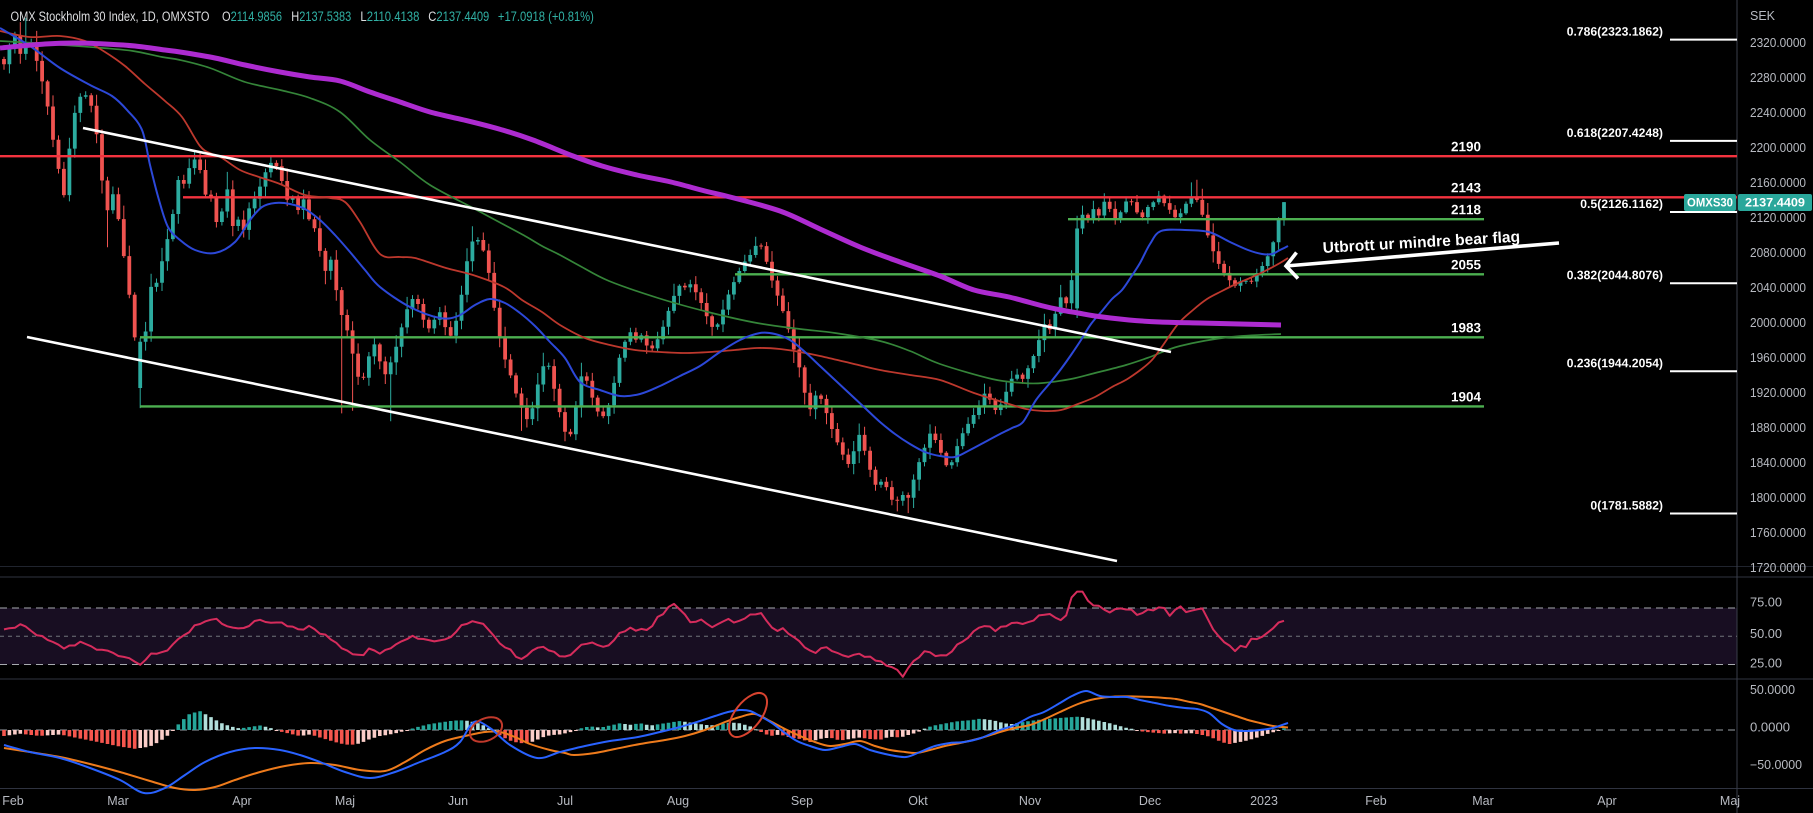 Image resolution: width=1813 pixels, height=813 pixels. I want to click on svg-text: 1920.0000, so click(1778, 393).